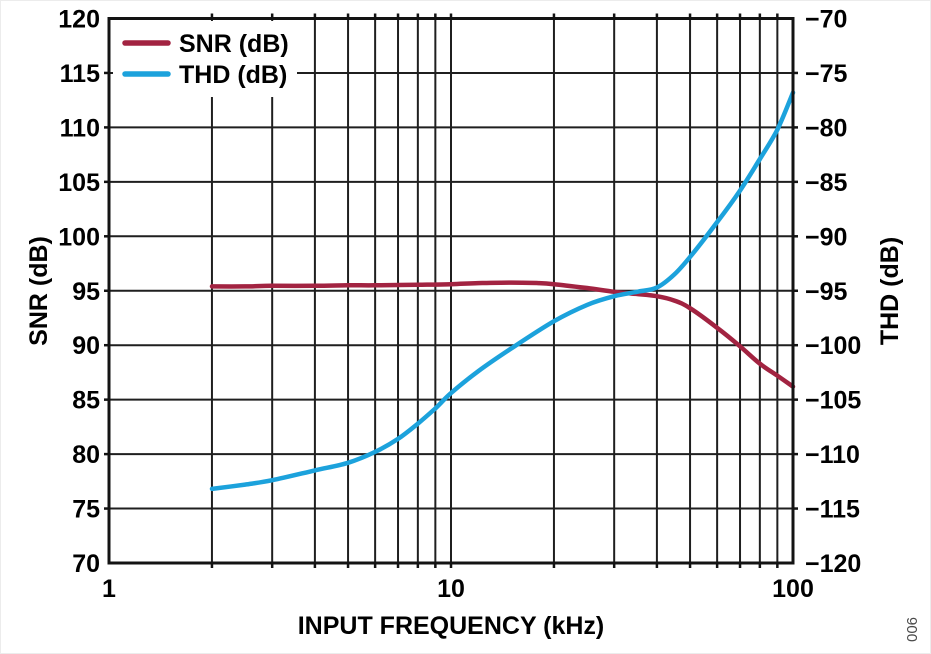  What do you see at coordinates (793, 589) in the screenshot?
I see `x-tick-label: 100` at bounding box center [793, 589].